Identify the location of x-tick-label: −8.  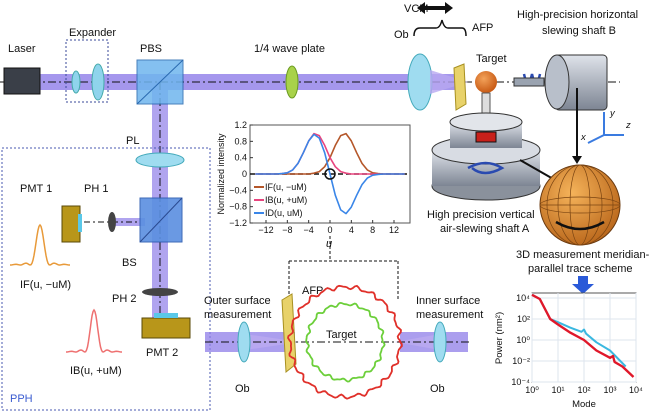
(287, 230).